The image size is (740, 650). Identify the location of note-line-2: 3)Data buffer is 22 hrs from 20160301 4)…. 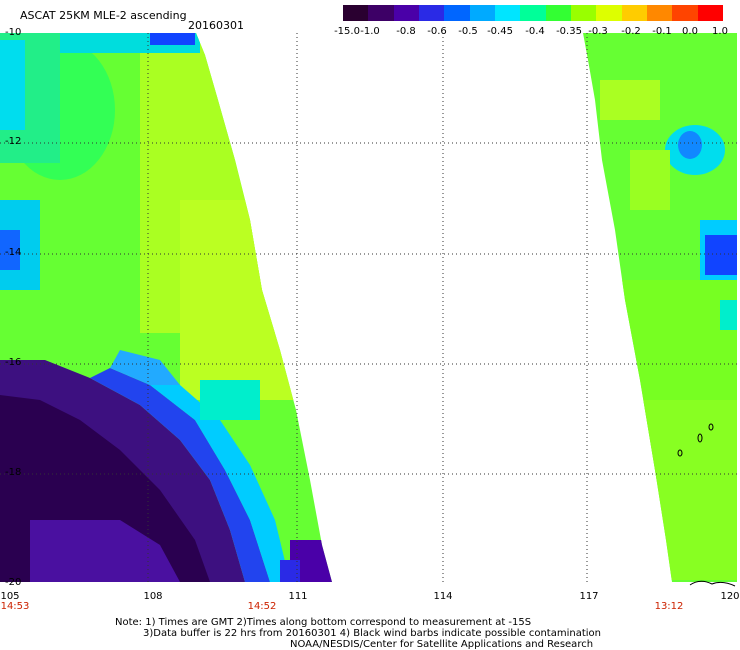
(372, 633).